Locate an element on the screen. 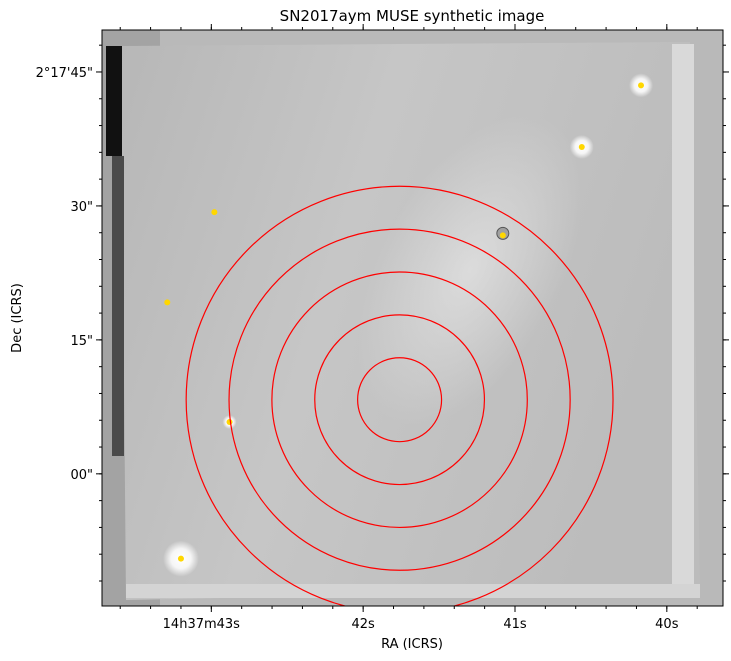  x-tick-label: 40s is located at coordinates (667, 624).